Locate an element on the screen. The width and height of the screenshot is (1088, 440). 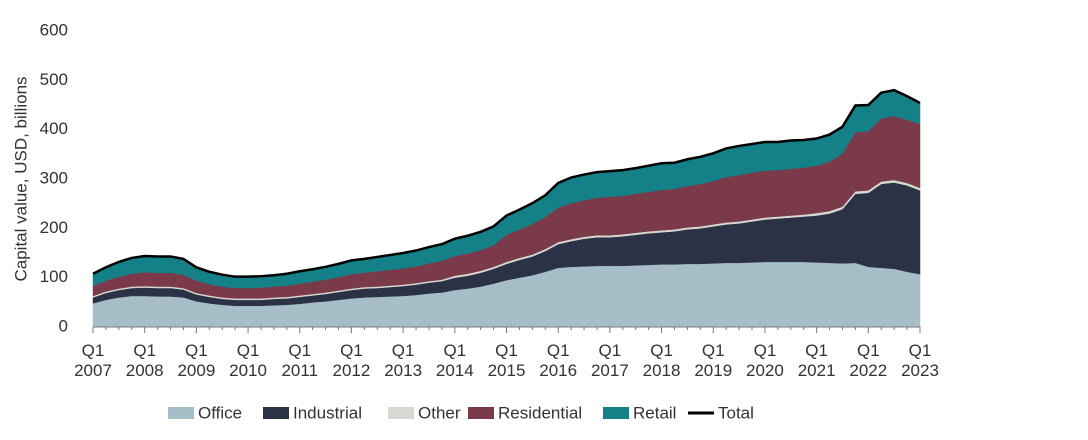
y-tick-label: 300 is located at coordinates (54, 177).